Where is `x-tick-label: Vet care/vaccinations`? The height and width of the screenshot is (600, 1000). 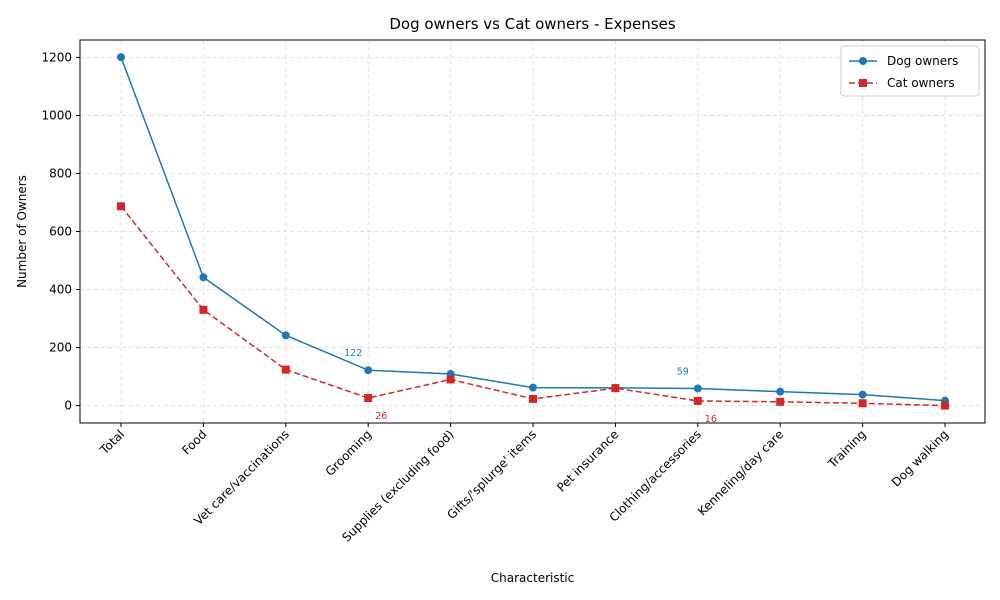
x-tick-label: Vet care/vaccinations is located at coordinates (241, 477).